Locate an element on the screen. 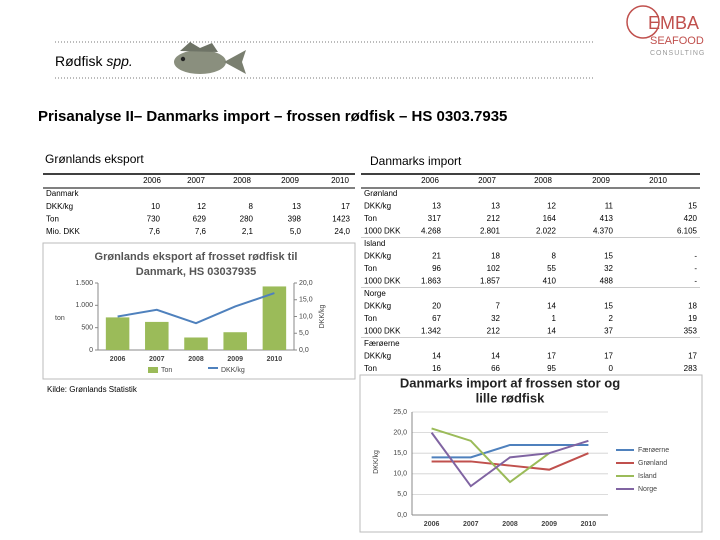 The width and height of the screenshot is (720, 540). table-cell: 7,6 is located at coordinates (155, 231).